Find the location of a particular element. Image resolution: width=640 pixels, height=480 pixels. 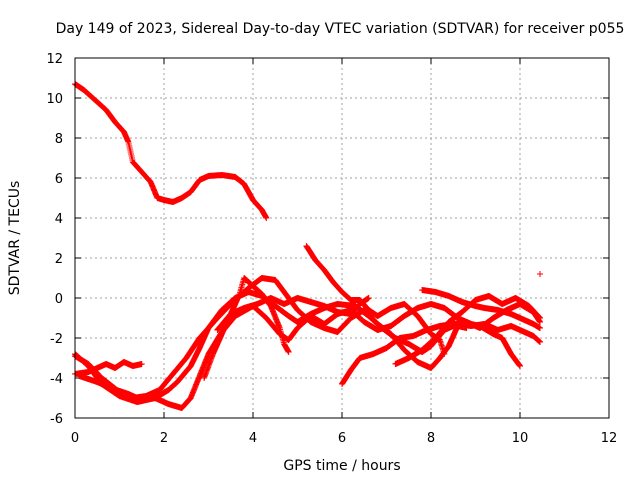

y-tick-label: 8 is located at coordinates (59, 139).